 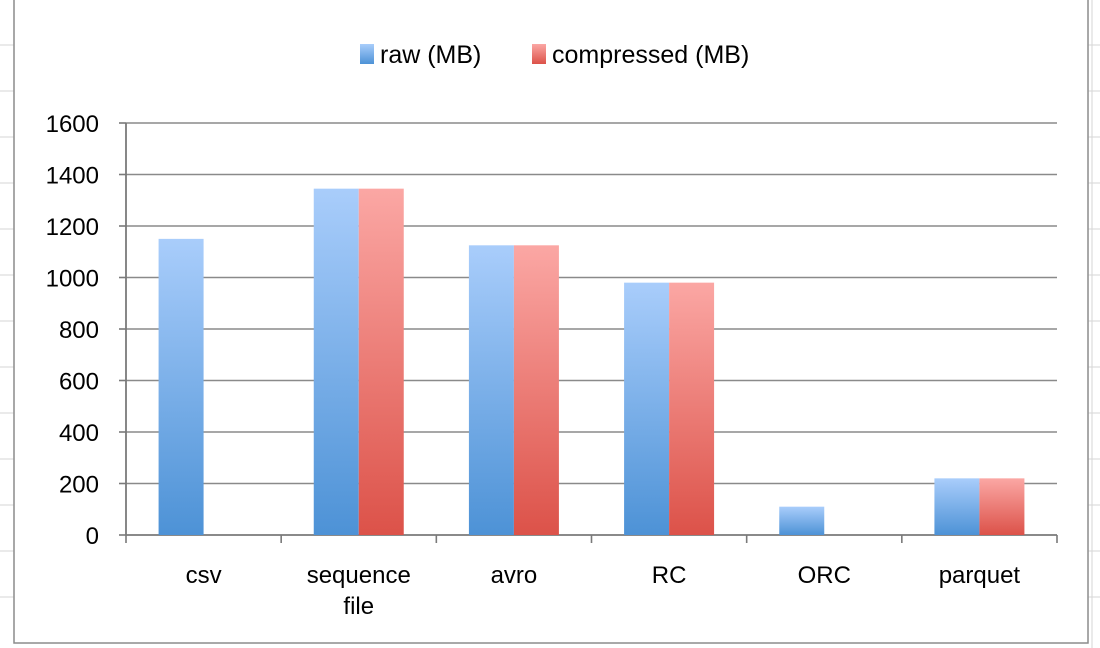 What do you see at coordinates (692, 408) in the screenshot?
I see `bar-compressed-rc` at bounding box center [692, 408].